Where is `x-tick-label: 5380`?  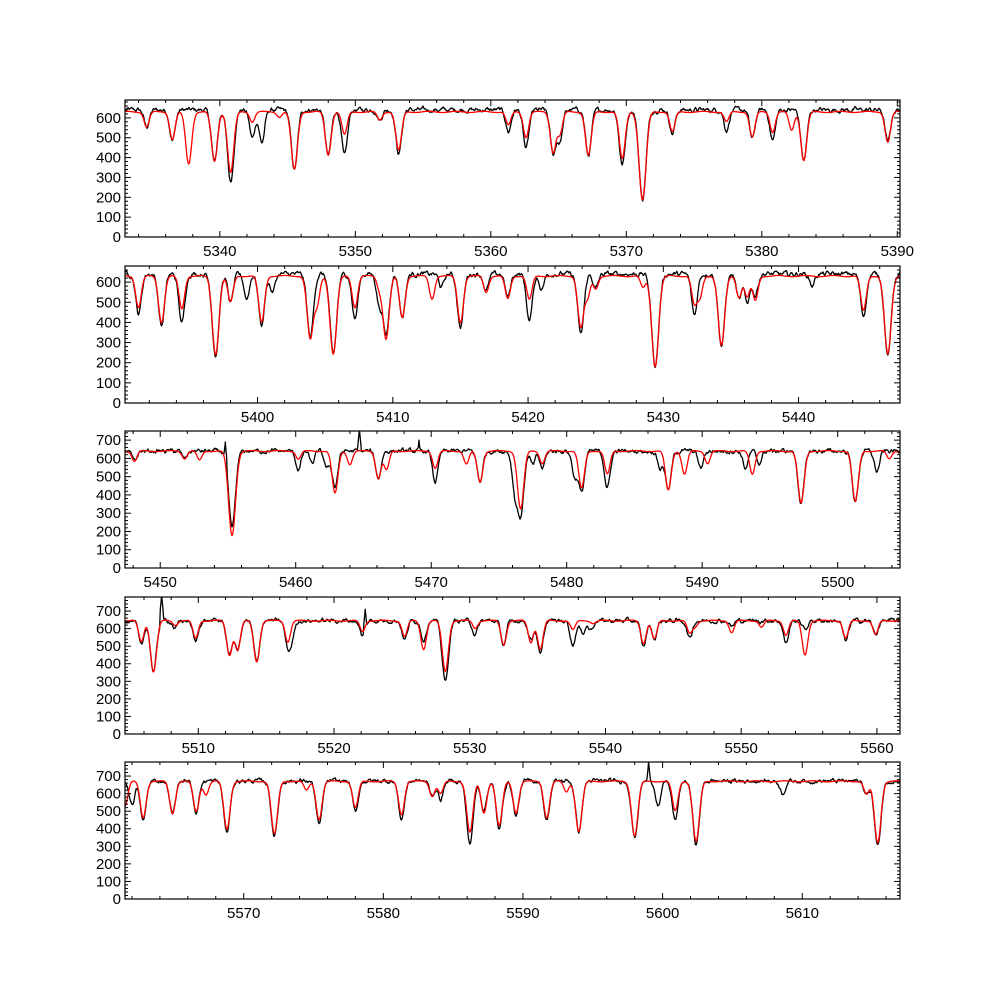 x-tick-label: 5380 is located at coordinates (761, 251).